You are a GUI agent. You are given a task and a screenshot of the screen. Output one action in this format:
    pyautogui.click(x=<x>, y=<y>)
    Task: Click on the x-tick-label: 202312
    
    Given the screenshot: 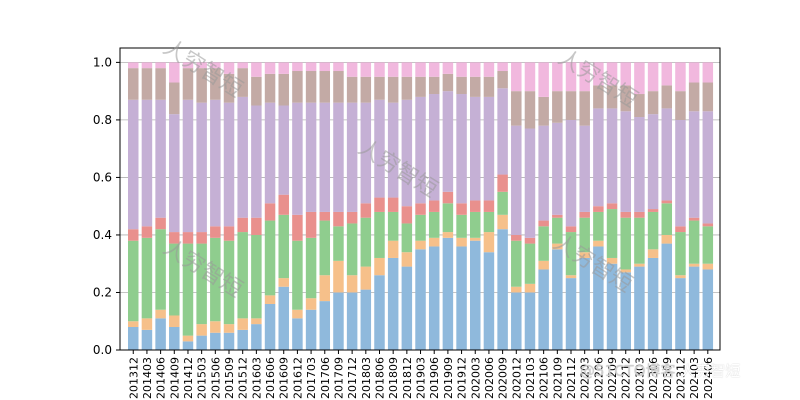 What is the action you would take?
    pyautogui.click(x=680, y=378)
    